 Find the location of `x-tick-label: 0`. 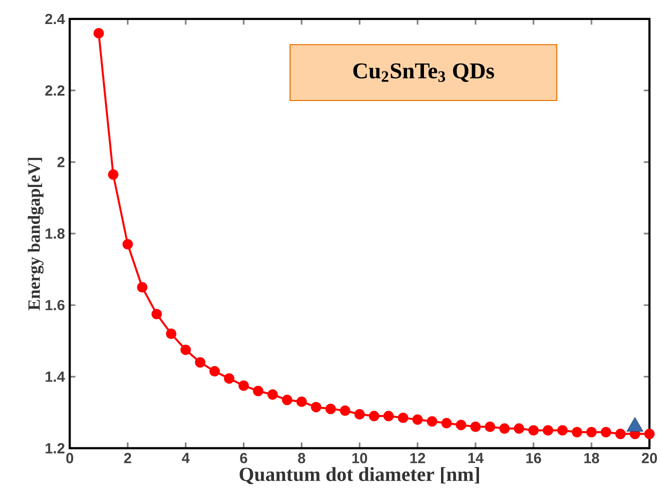

x-tick-label: 0 is located at coordinates (70, 458).